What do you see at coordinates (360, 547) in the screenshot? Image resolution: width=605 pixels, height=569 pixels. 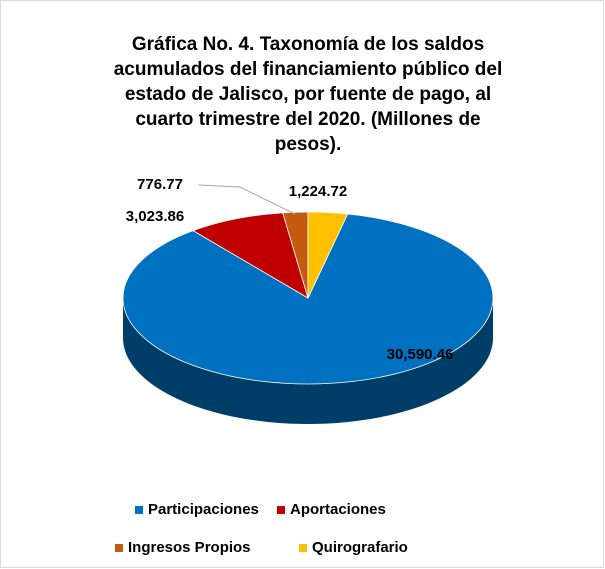 I see `legend-label: Quirografario` at bounding box center [360, 547].